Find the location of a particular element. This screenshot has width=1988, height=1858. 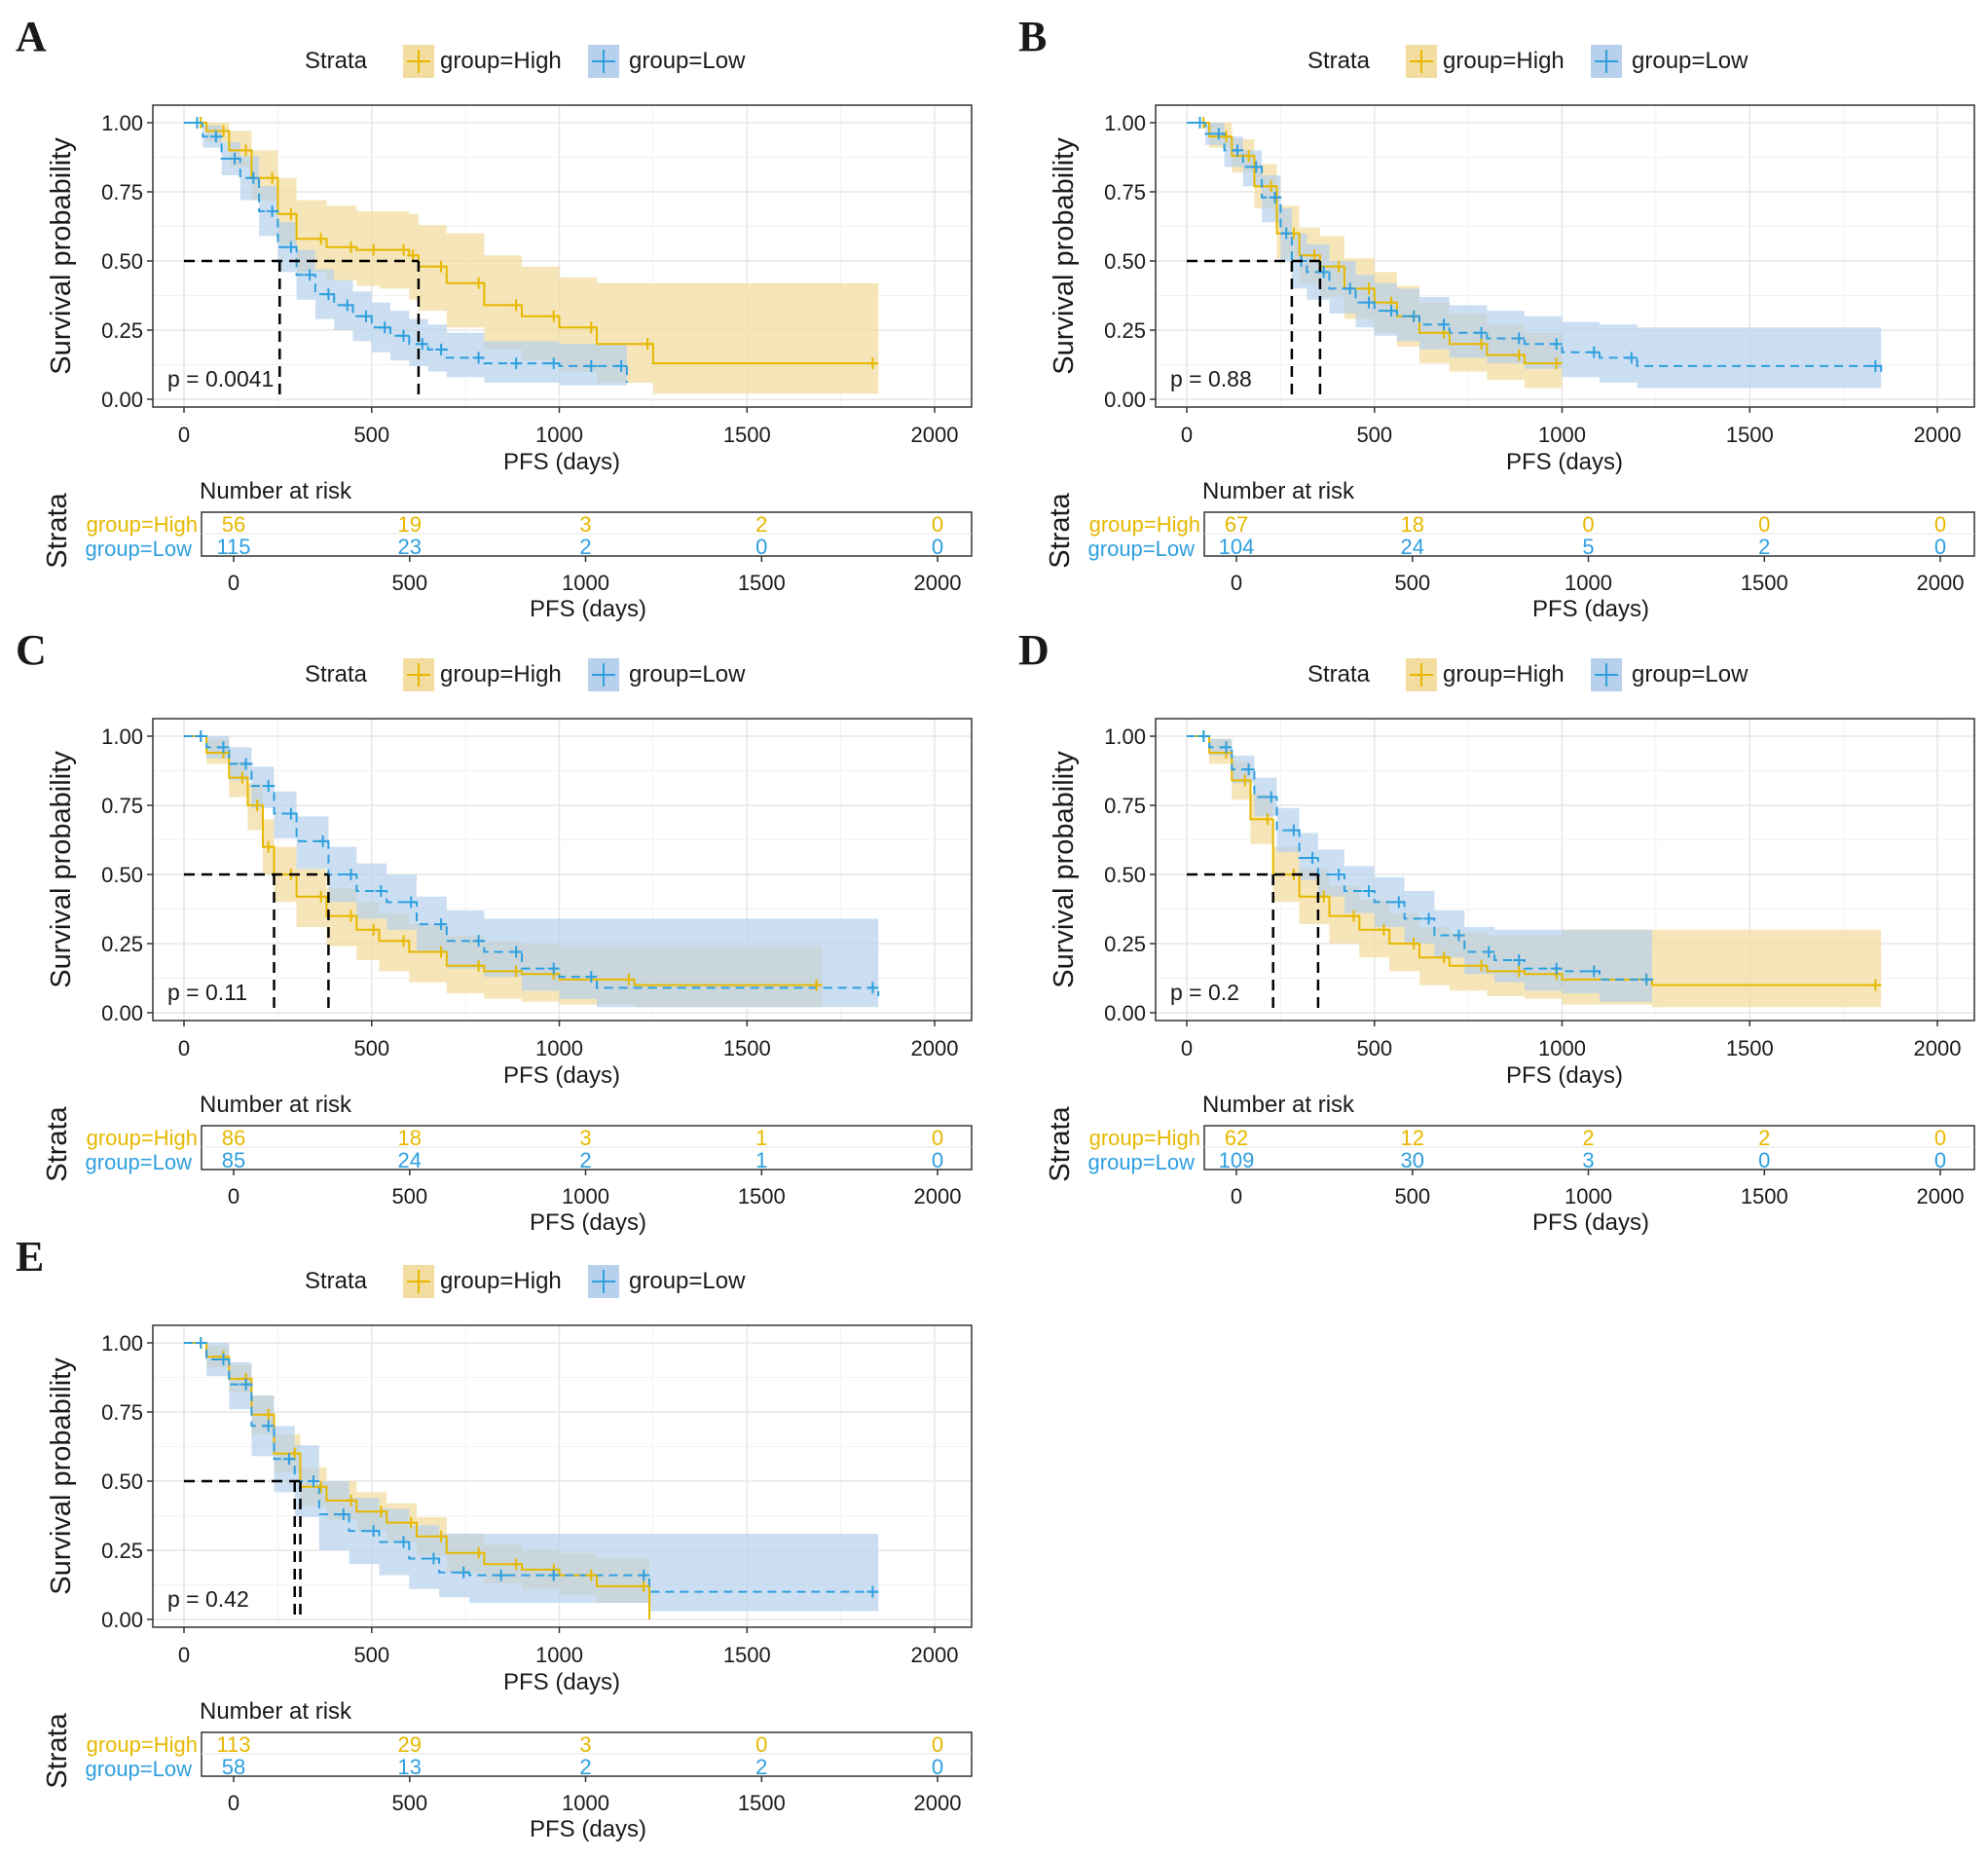

risk-count-high: 113 is located at coordinates (233, 1744).